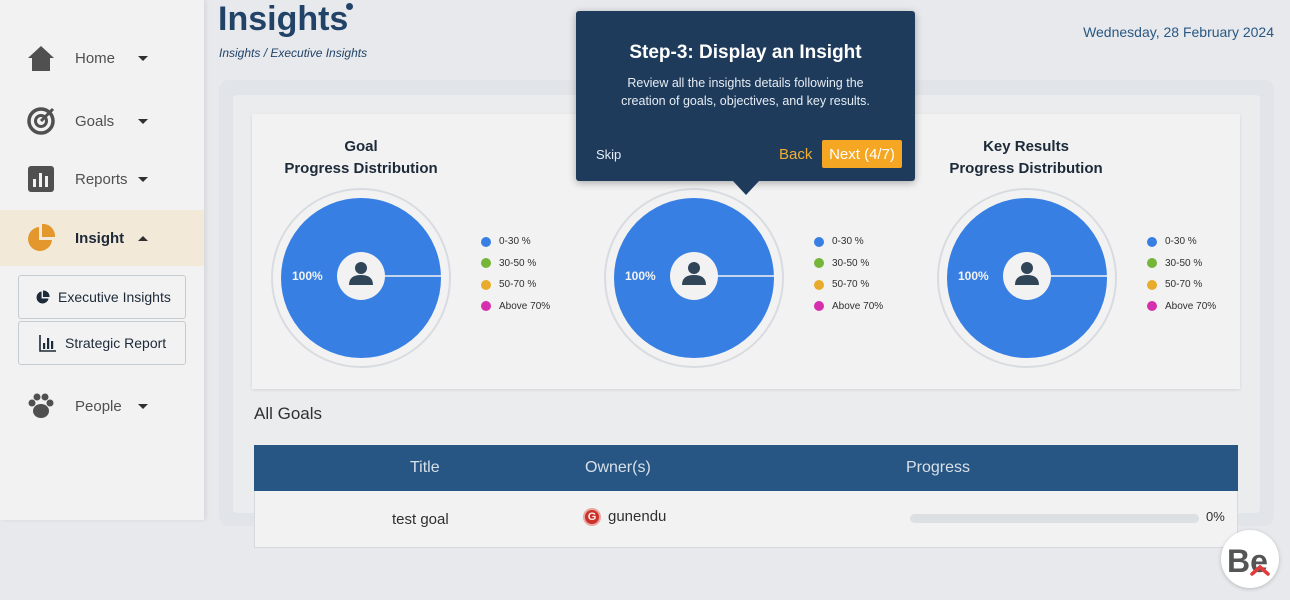 This screenshot has width=1290, height=600. Describe the element at coordinates (95, 121) in the screenshot. I see `sidebar-item-label: Goals` at that location.